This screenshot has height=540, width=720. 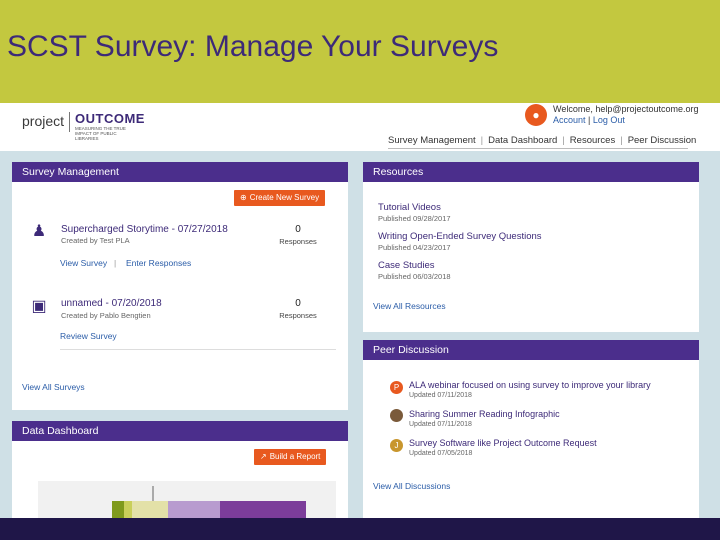 What do you see at coordinates (53, 387) in the screenshot?
I see `view-all-surveys-link: View All Surveys` at bounding box center [53, 387].